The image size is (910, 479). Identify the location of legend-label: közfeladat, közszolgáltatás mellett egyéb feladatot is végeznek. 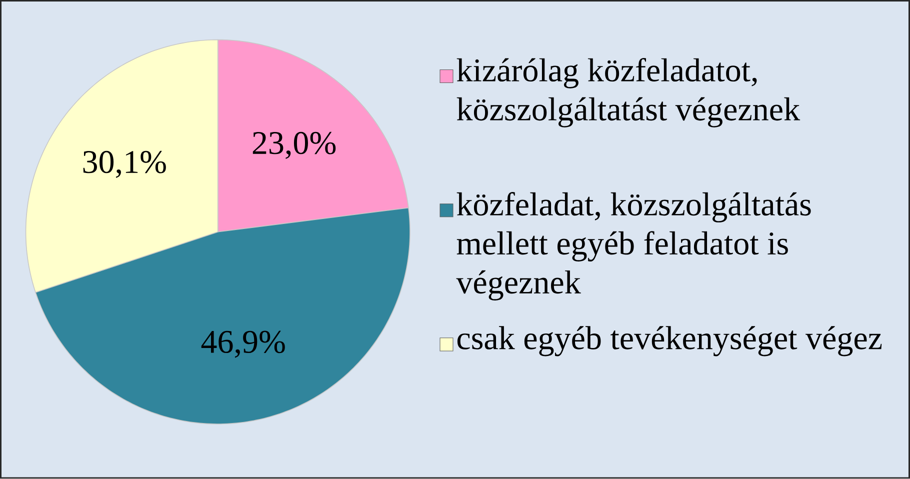
(633, 246).